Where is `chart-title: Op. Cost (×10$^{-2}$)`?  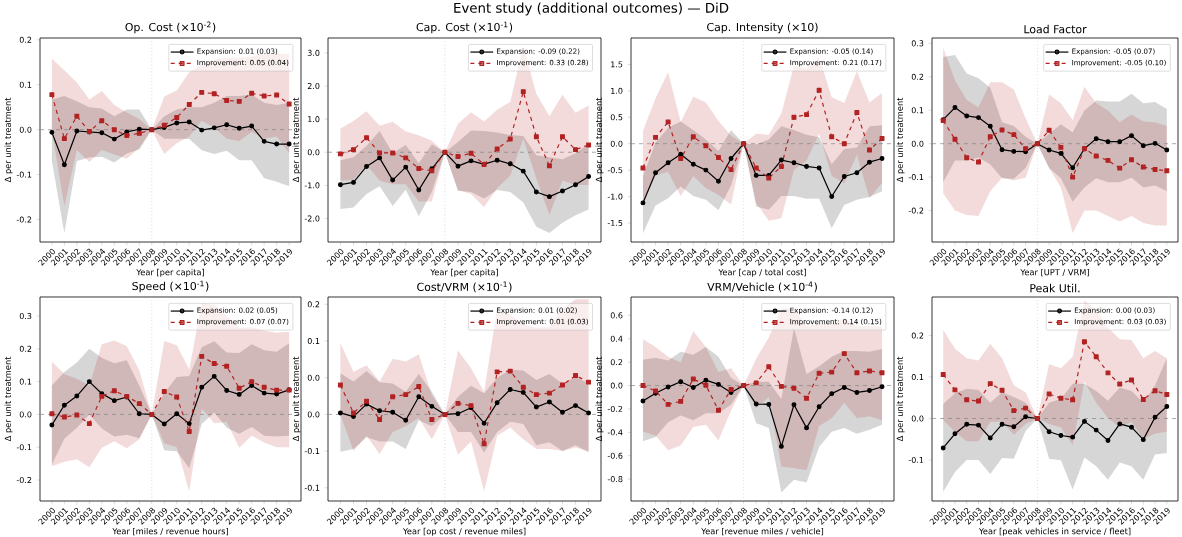 chart-title: Op. Cost (×10$^{-2}$) is located at coordinates (170, 27).